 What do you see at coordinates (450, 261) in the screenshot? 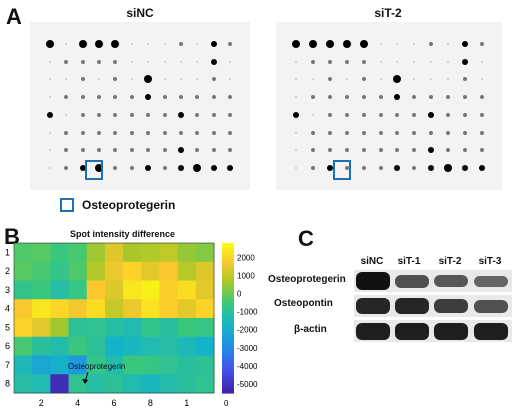
I see `wb-column-sit2: siT-2` at bounding box center [450, 261].